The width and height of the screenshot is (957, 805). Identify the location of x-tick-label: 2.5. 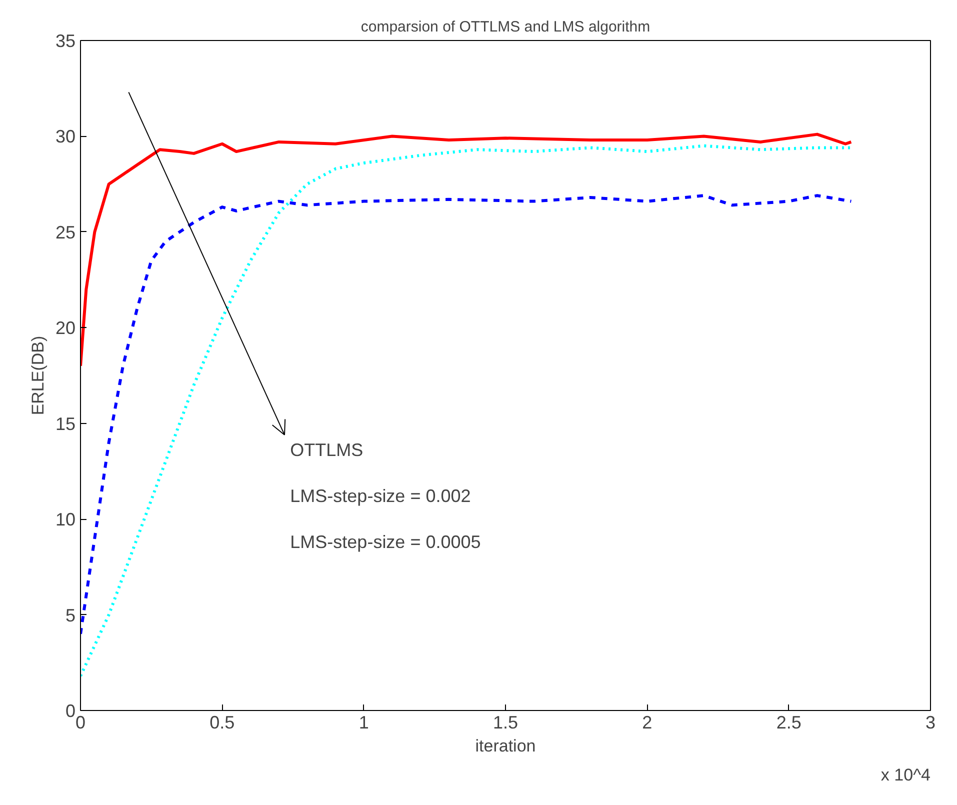
(789, 722).